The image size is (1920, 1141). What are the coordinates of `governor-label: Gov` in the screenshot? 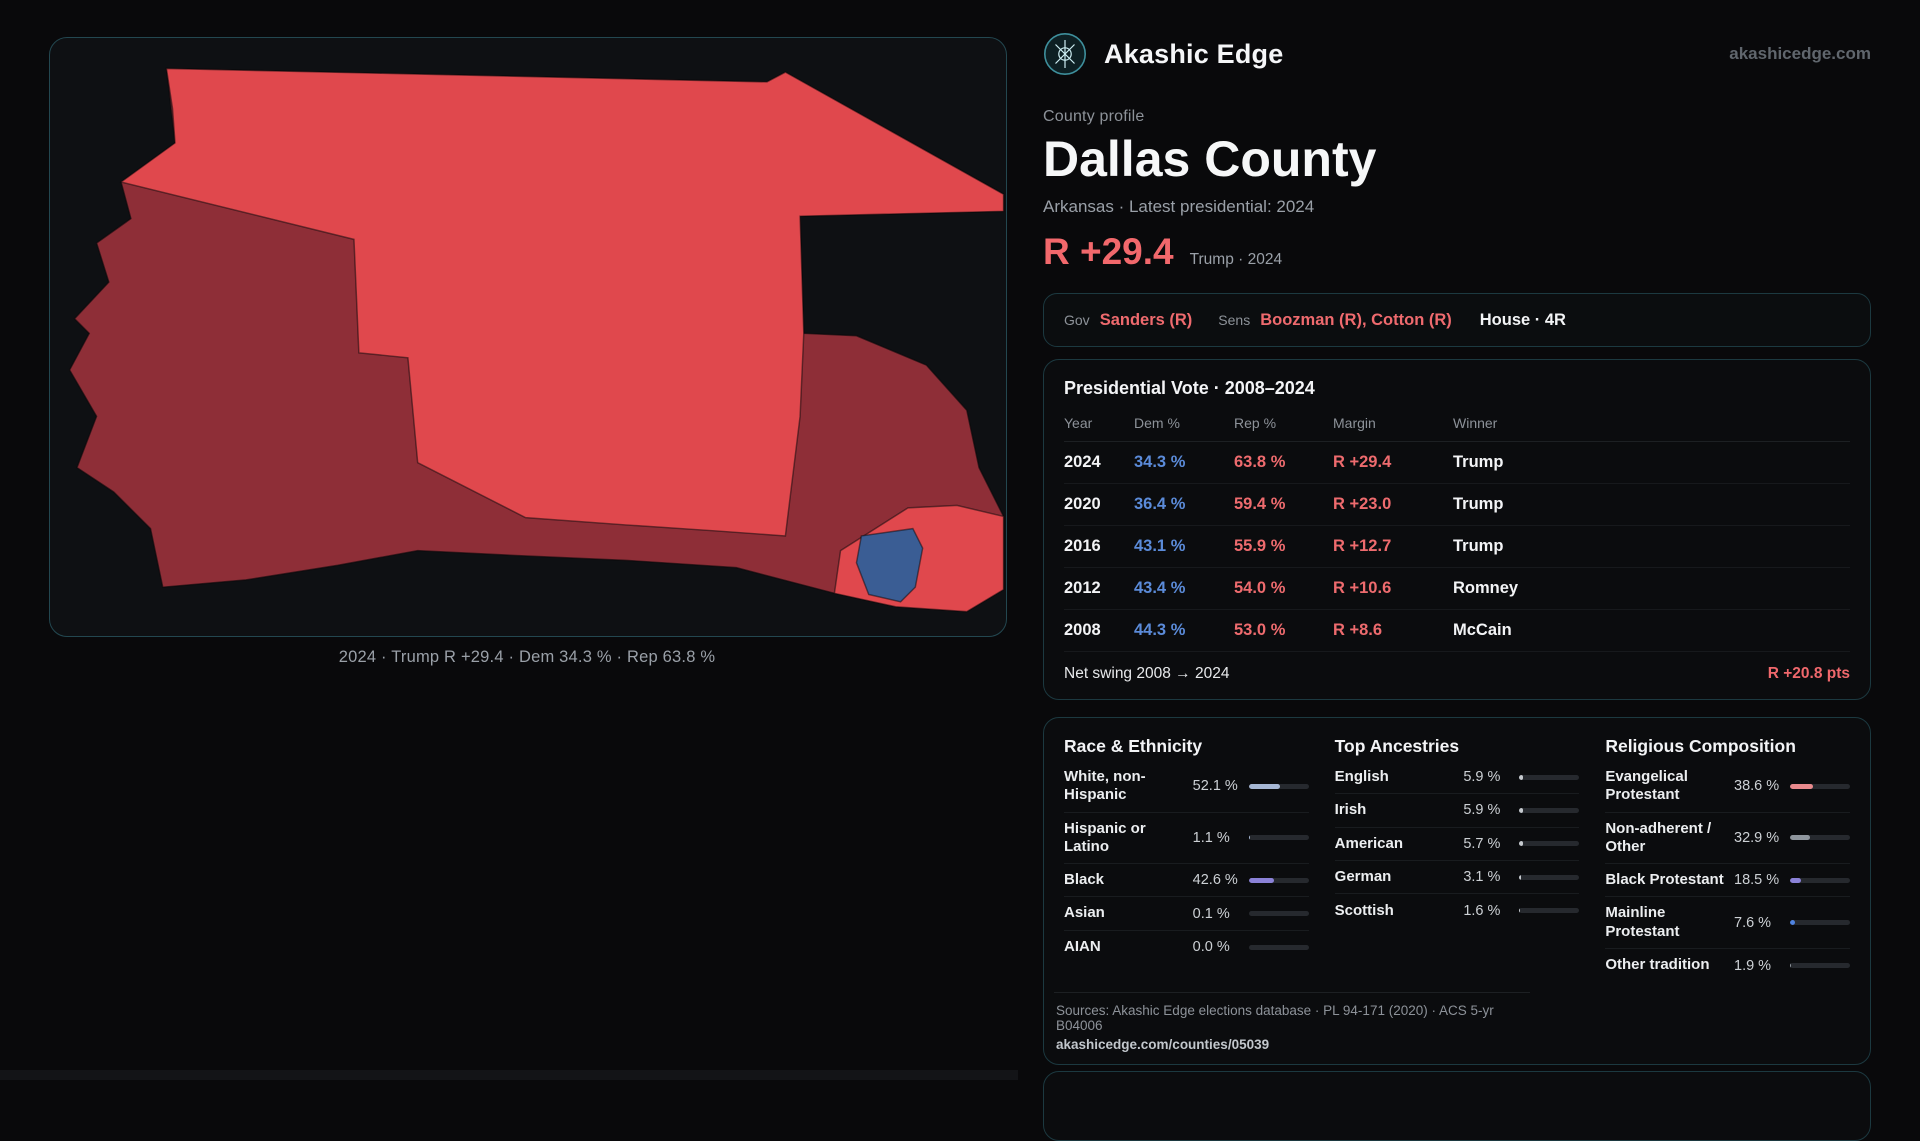 It's located at (1077, 320).